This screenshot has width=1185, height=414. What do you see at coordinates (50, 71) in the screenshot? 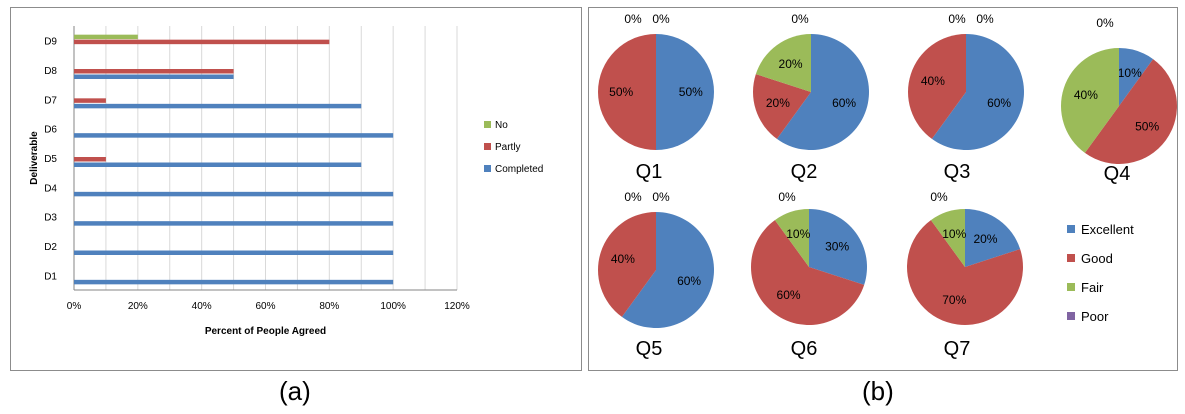
I see `y-tick-label: D8` at bounding box center [50, 71].